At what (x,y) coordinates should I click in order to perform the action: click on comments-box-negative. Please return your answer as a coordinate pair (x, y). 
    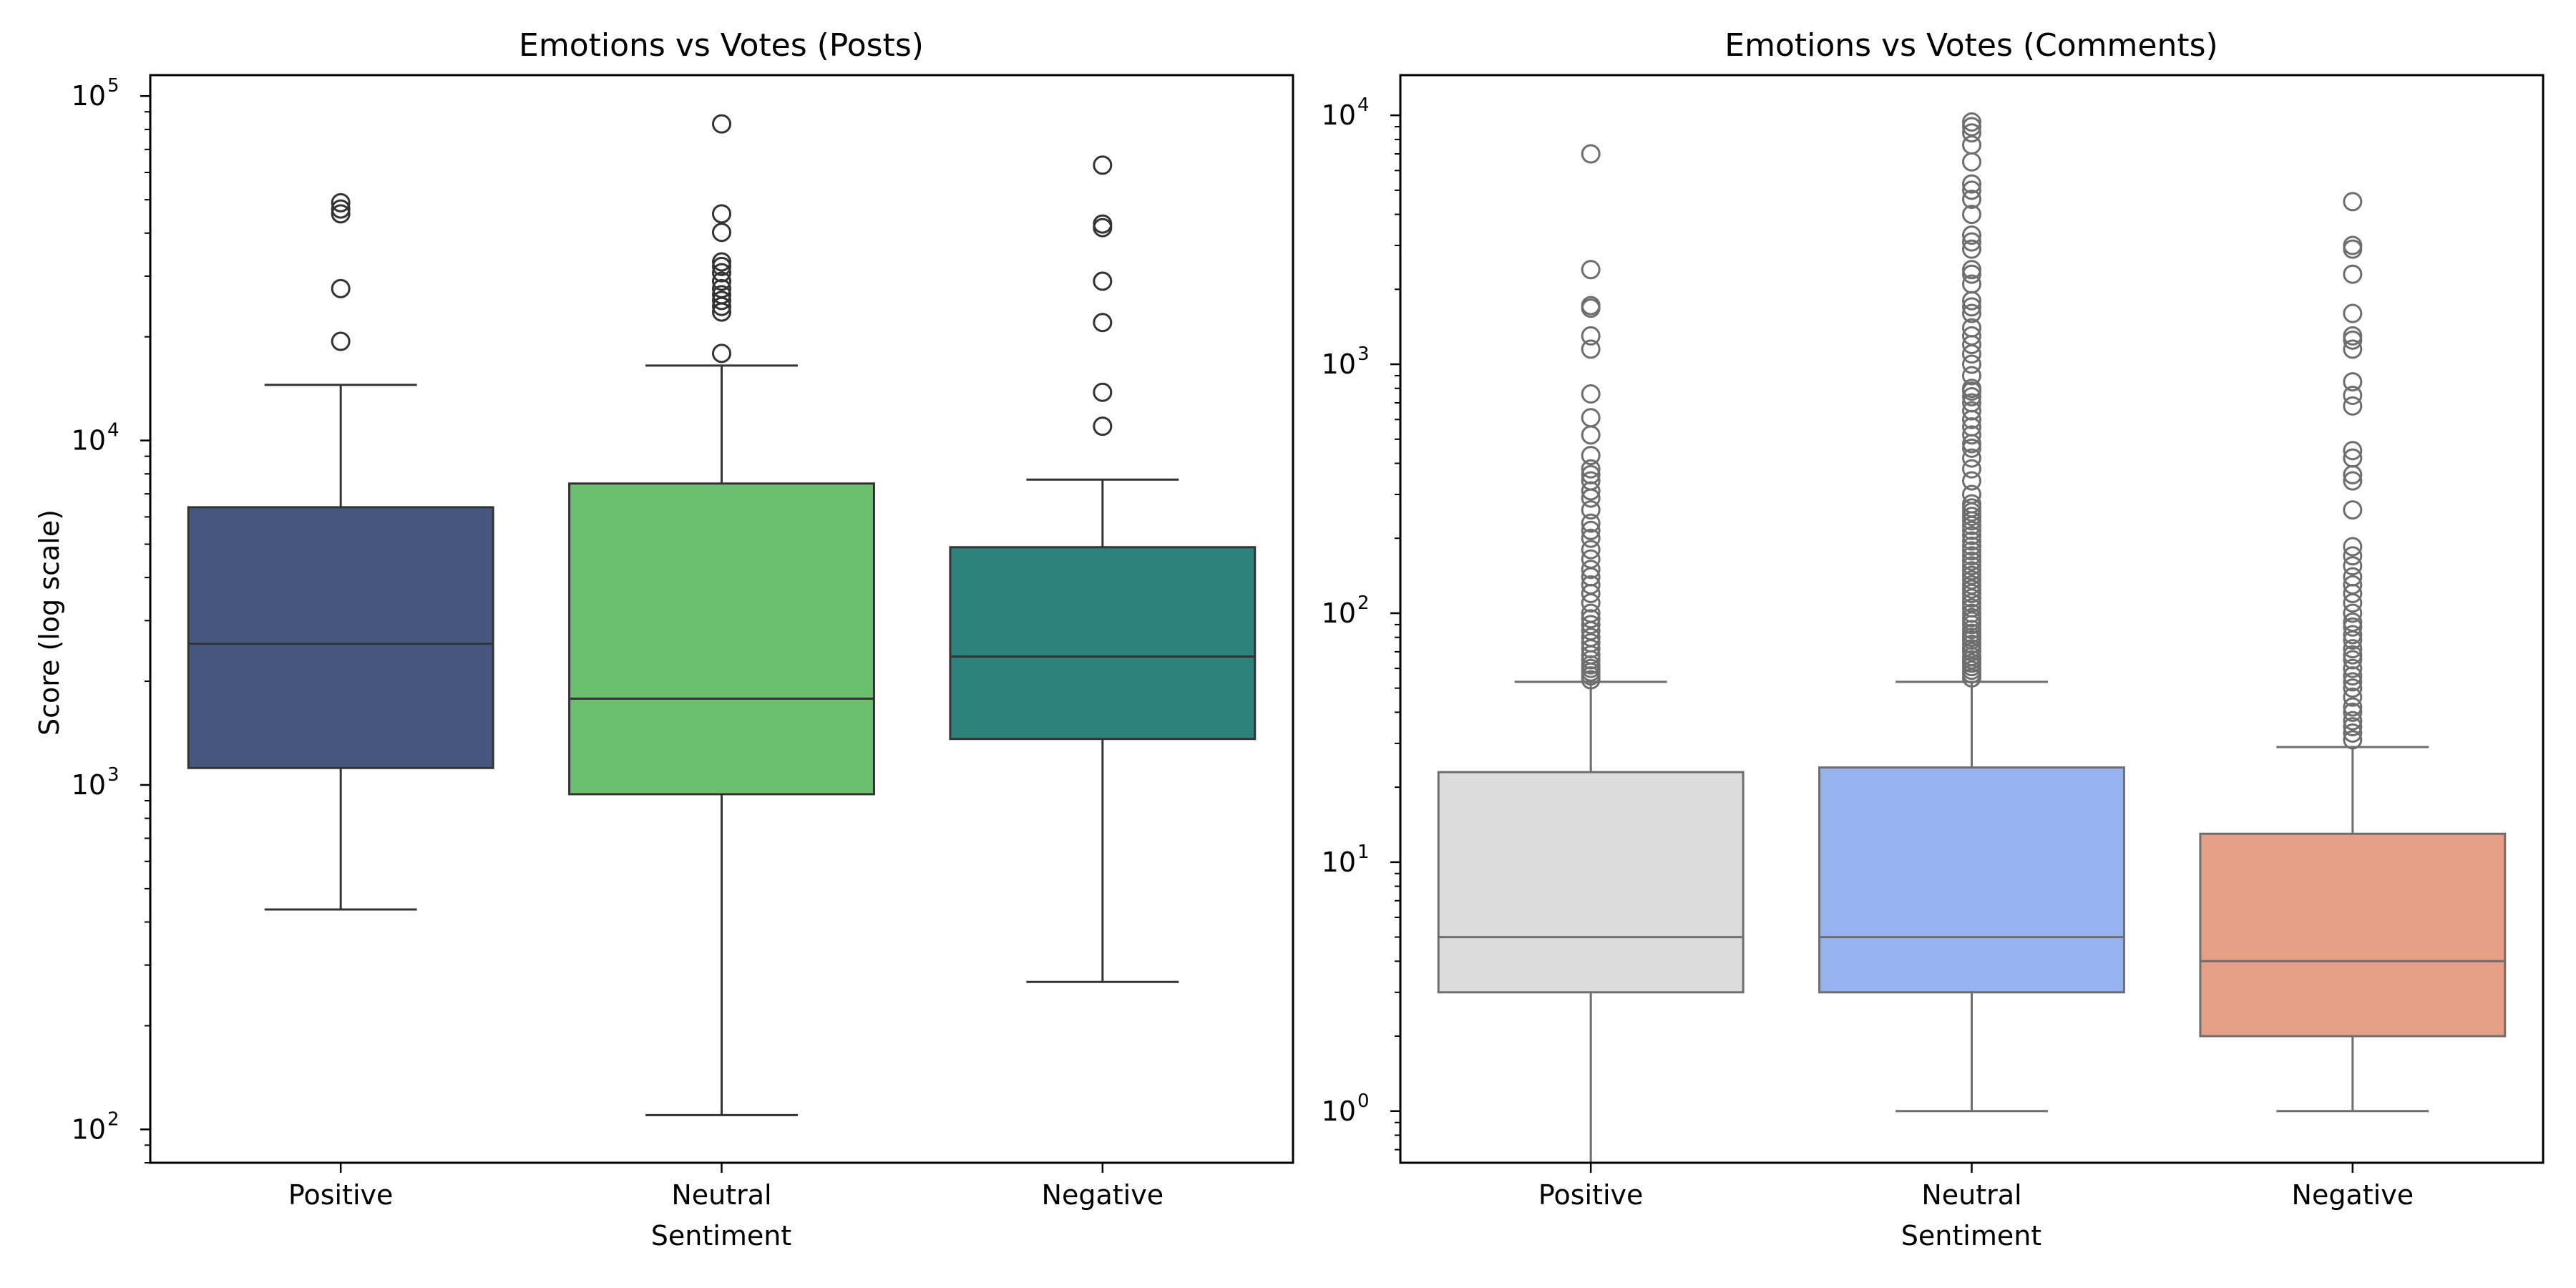
    Looking at the image, I should click on (2353, 652).